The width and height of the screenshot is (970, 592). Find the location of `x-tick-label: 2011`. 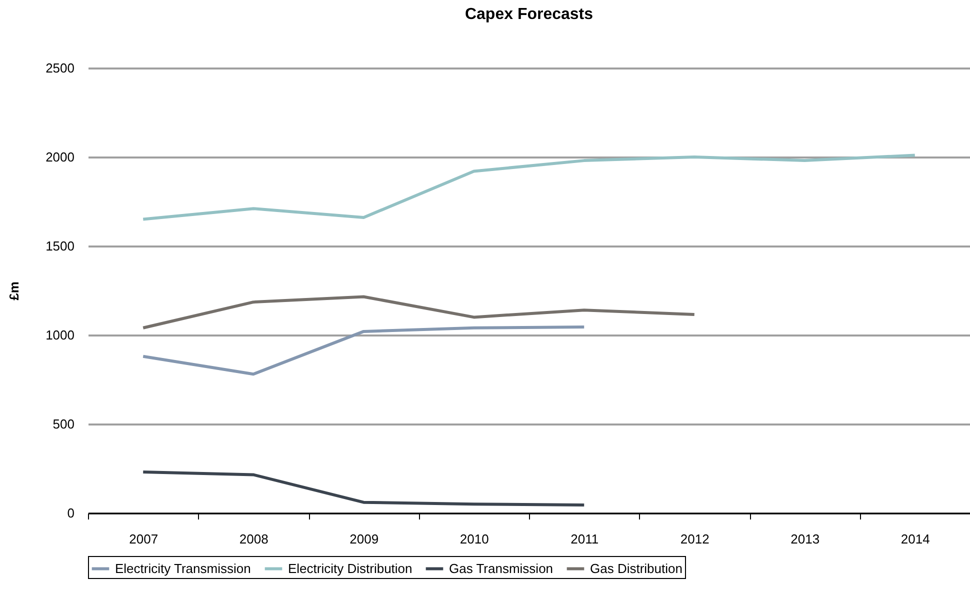

x-tick-label: 2011 is located at coordinates (584, 539).